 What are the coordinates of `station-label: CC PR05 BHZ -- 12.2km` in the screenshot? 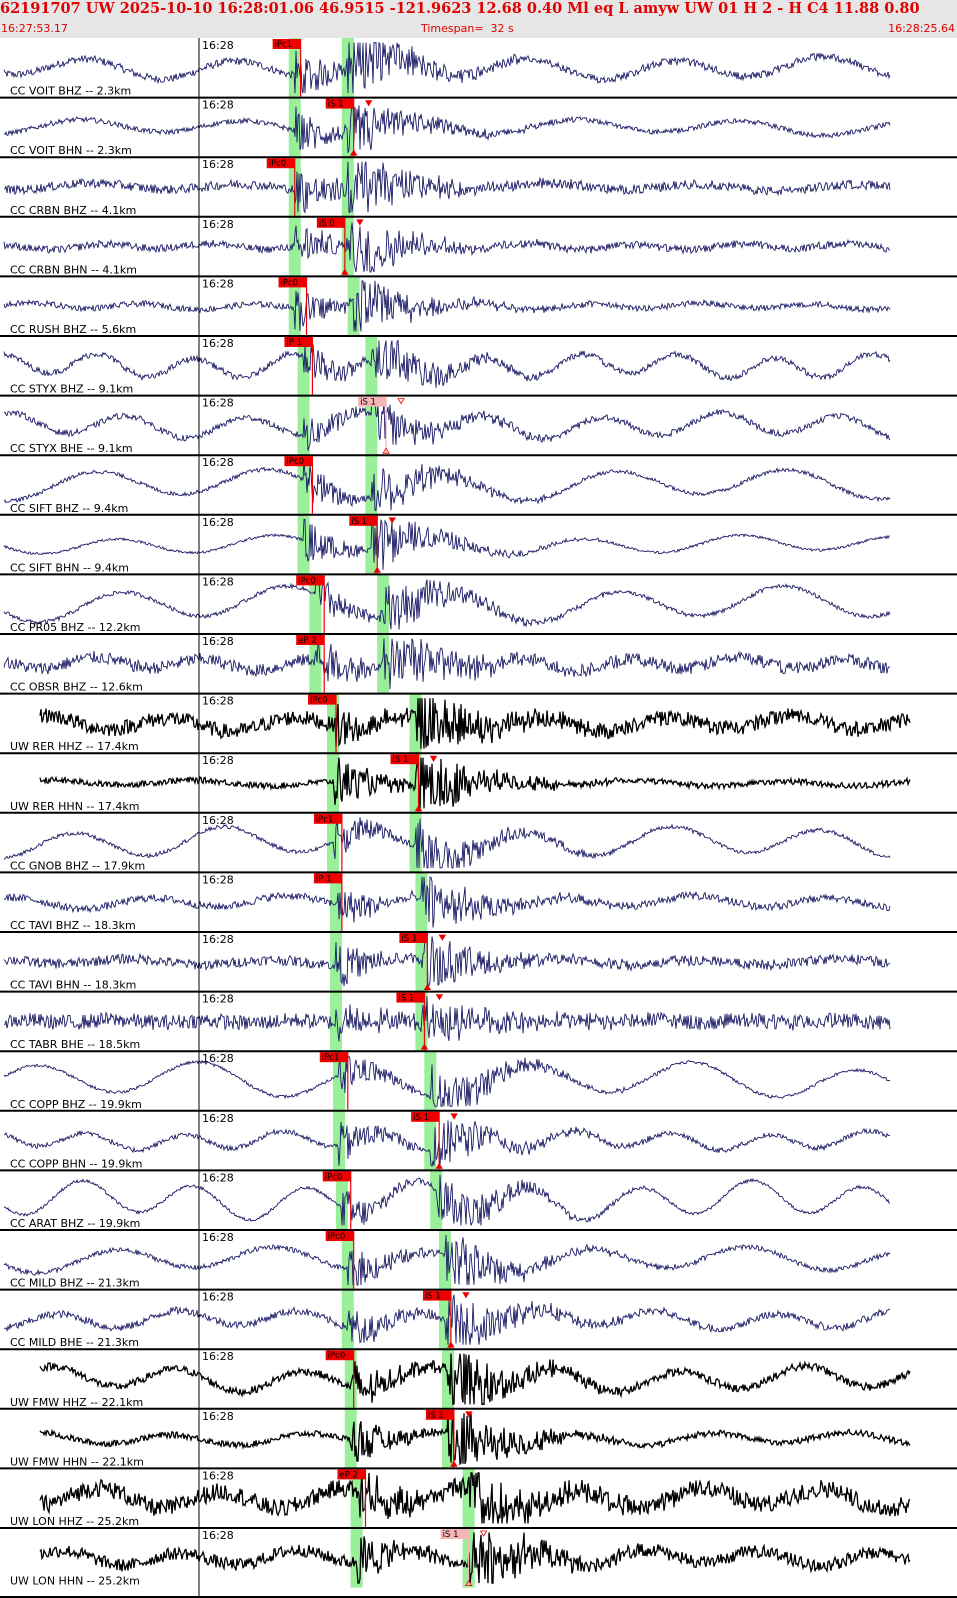 It's located at (75, 627).